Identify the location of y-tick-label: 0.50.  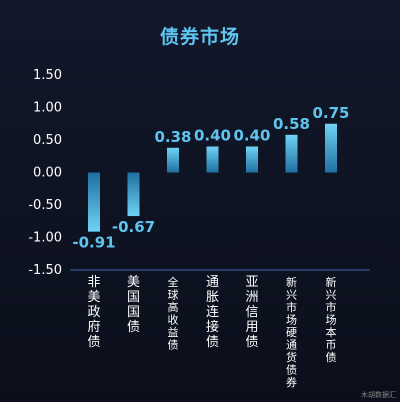
(47, 140).